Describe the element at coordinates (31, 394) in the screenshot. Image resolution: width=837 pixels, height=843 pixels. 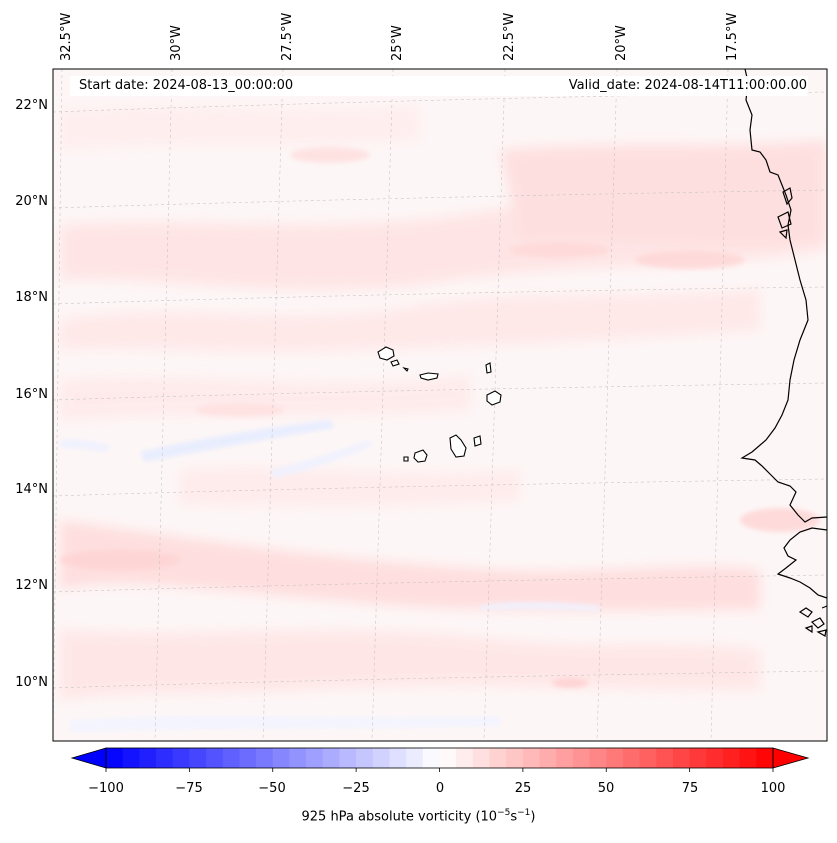
I see `latitude-label-16n: 16°N` at that location.